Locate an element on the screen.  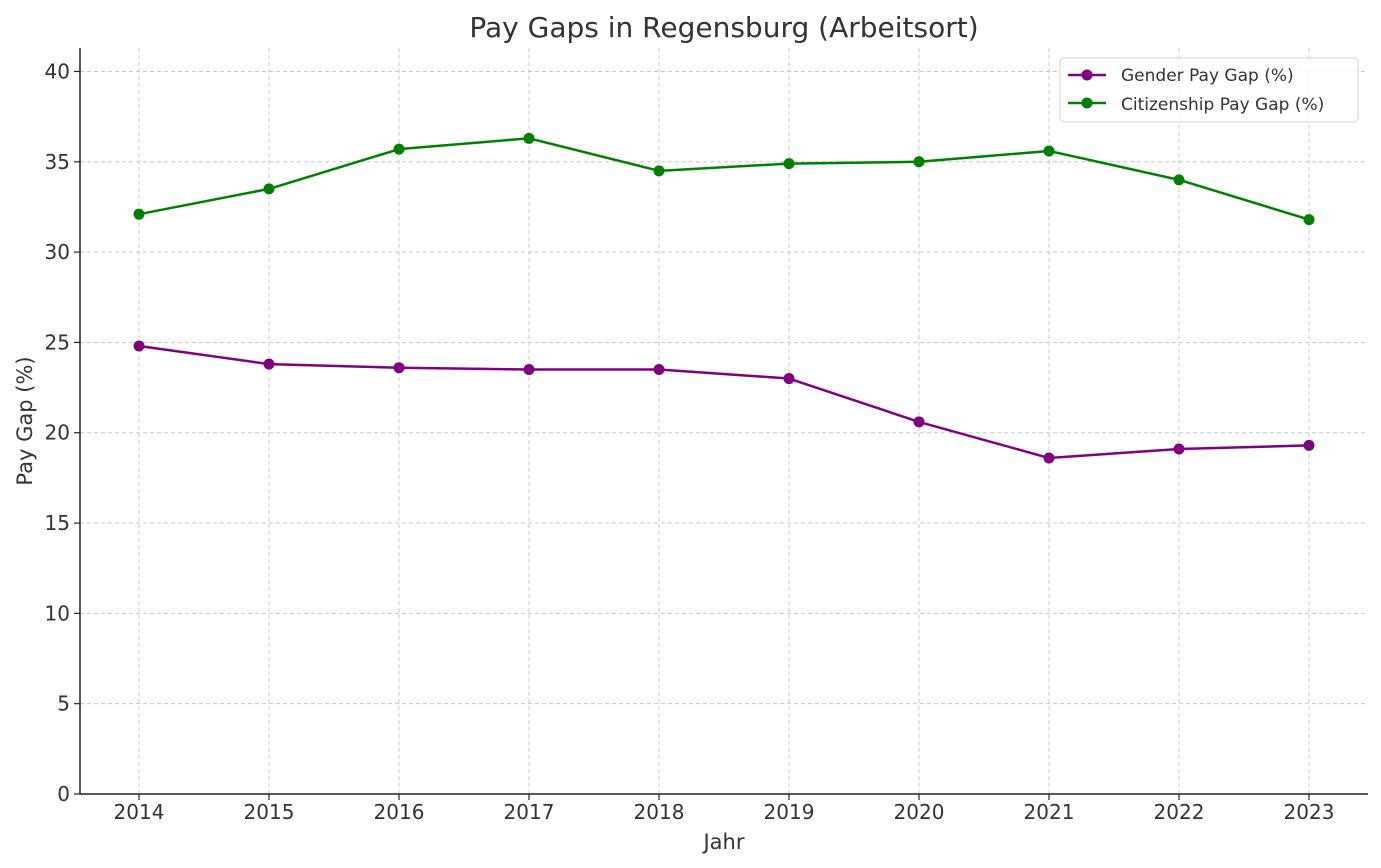
legend-box is located at coordinates (1209, 90).